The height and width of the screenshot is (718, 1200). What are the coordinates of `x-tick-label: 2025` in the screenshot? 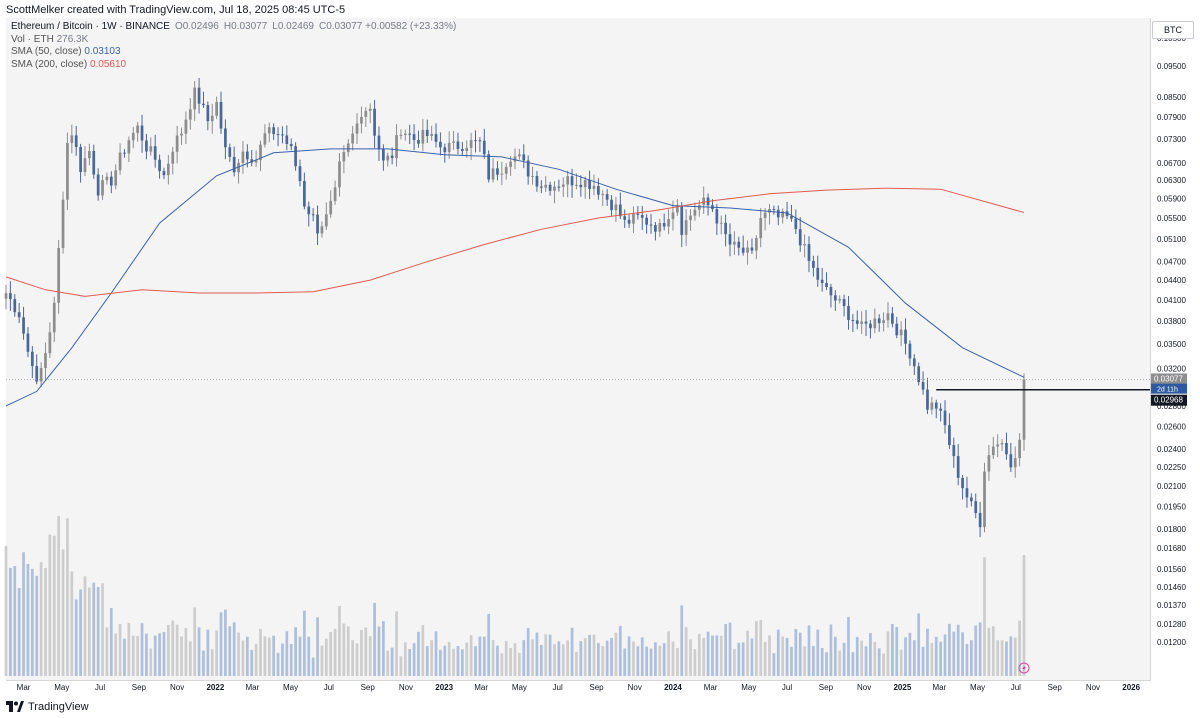 It's located at (902, 687).